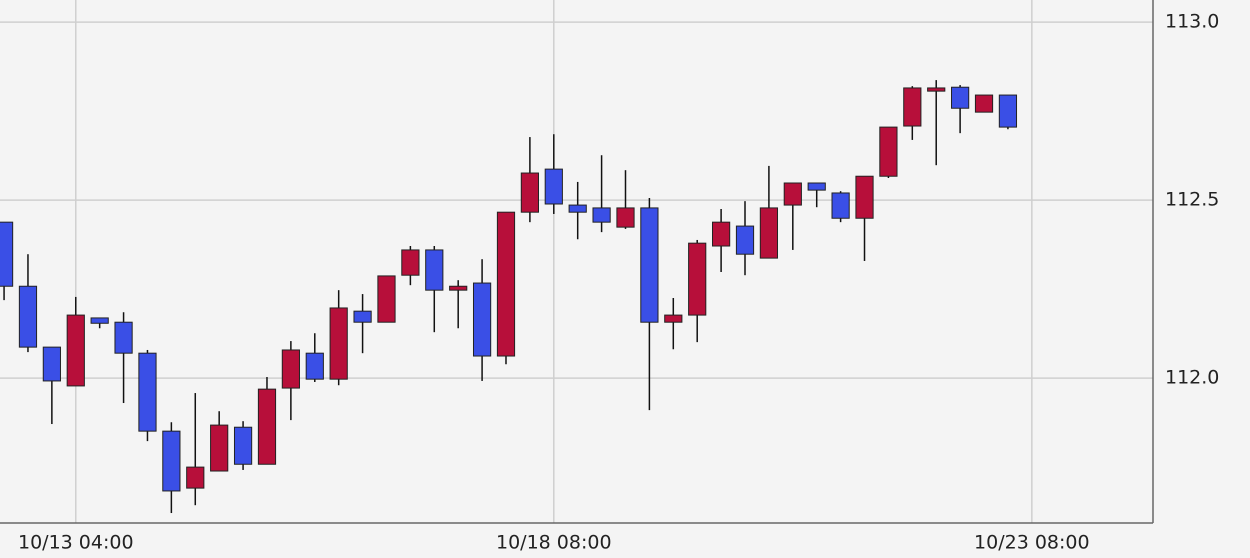 This screenshot has width=1250, height=558. What do you see at coordinates (76, 543) in the screenshot?
I see `x-tick-label: 10/13 04:00` at bounding box center [76, 543].